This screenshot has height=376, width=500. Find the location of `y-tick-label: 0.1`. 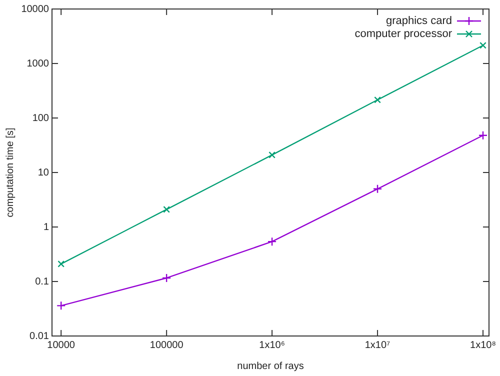

y-tick-label: 0.1 is located at coordinates (42, 282).